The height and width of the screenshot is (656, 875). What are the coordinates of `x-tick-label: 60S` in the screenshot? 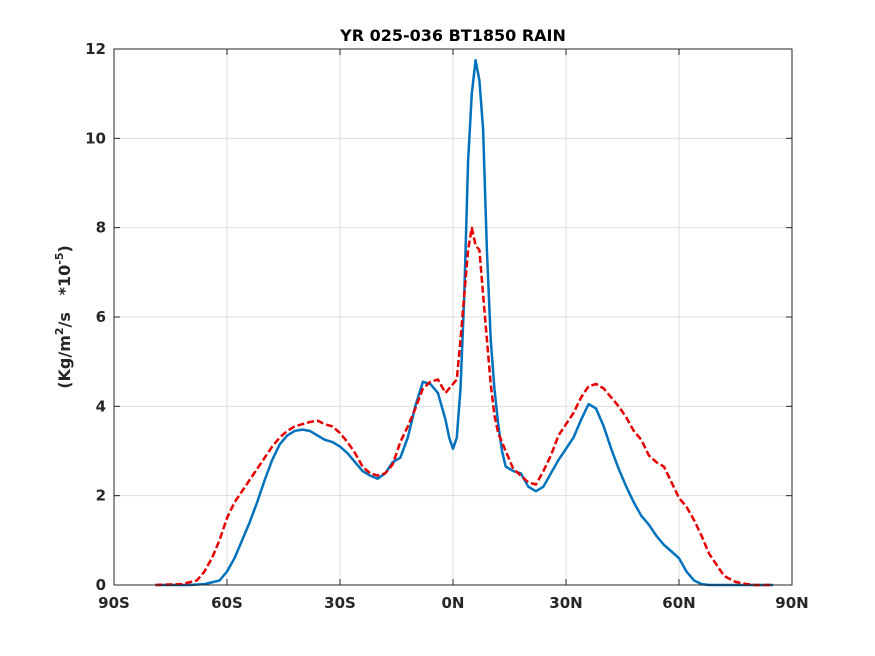 It's located at (227, 603).